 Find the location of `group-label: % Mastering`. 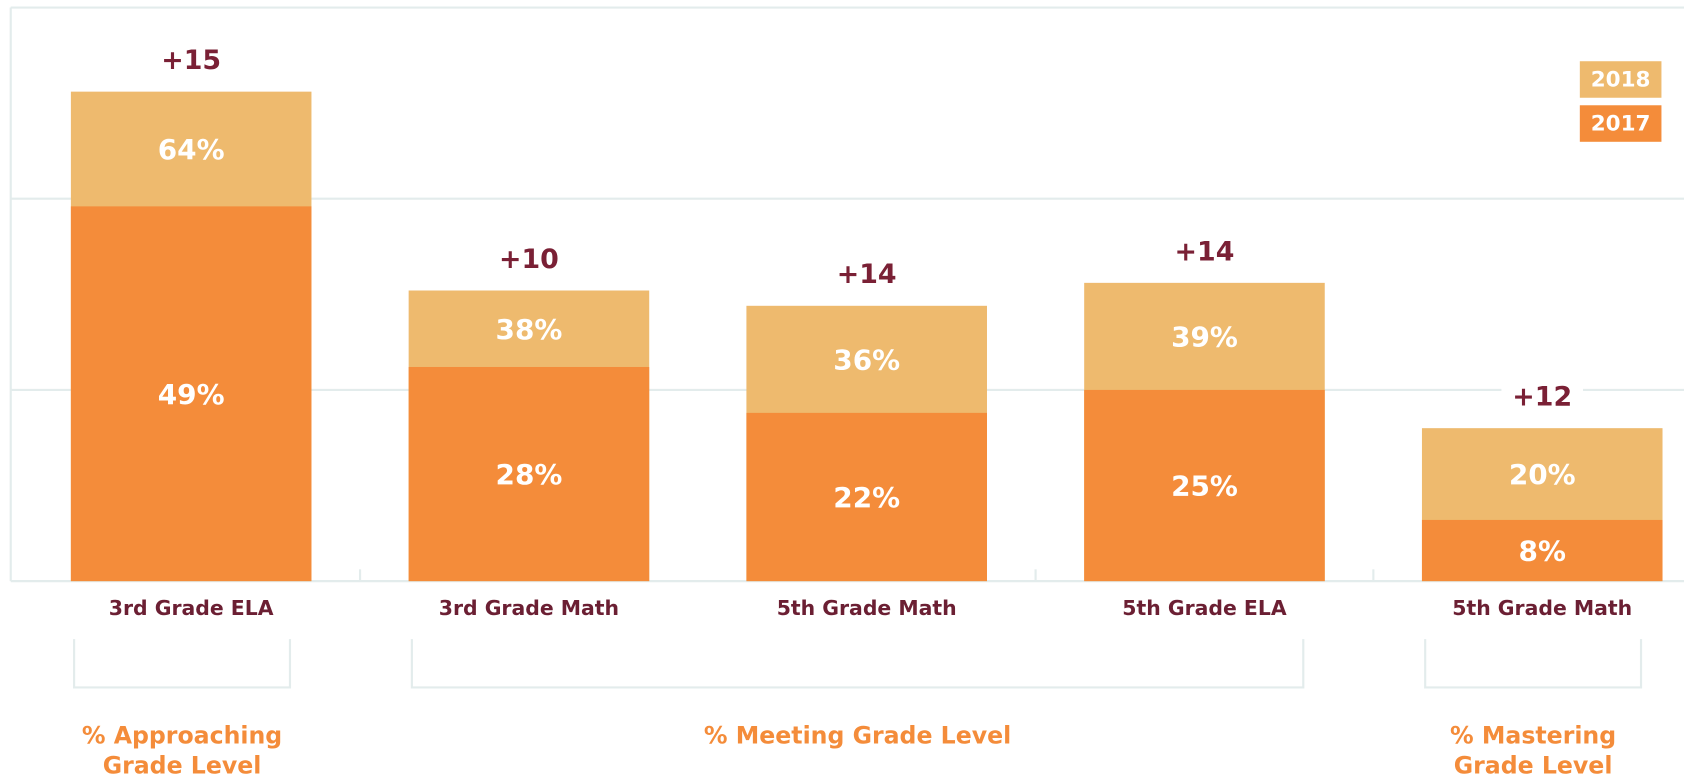

group-label: % Mastering is located at coordinates (1533, 735).